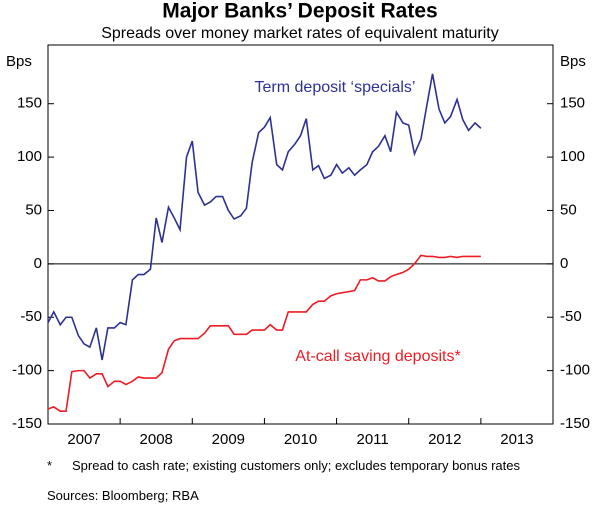 The image size is (600, 508). Describe the element at coordinates (373, 439) in the screenshot. I see `x-tick-label: 2011` at that location.